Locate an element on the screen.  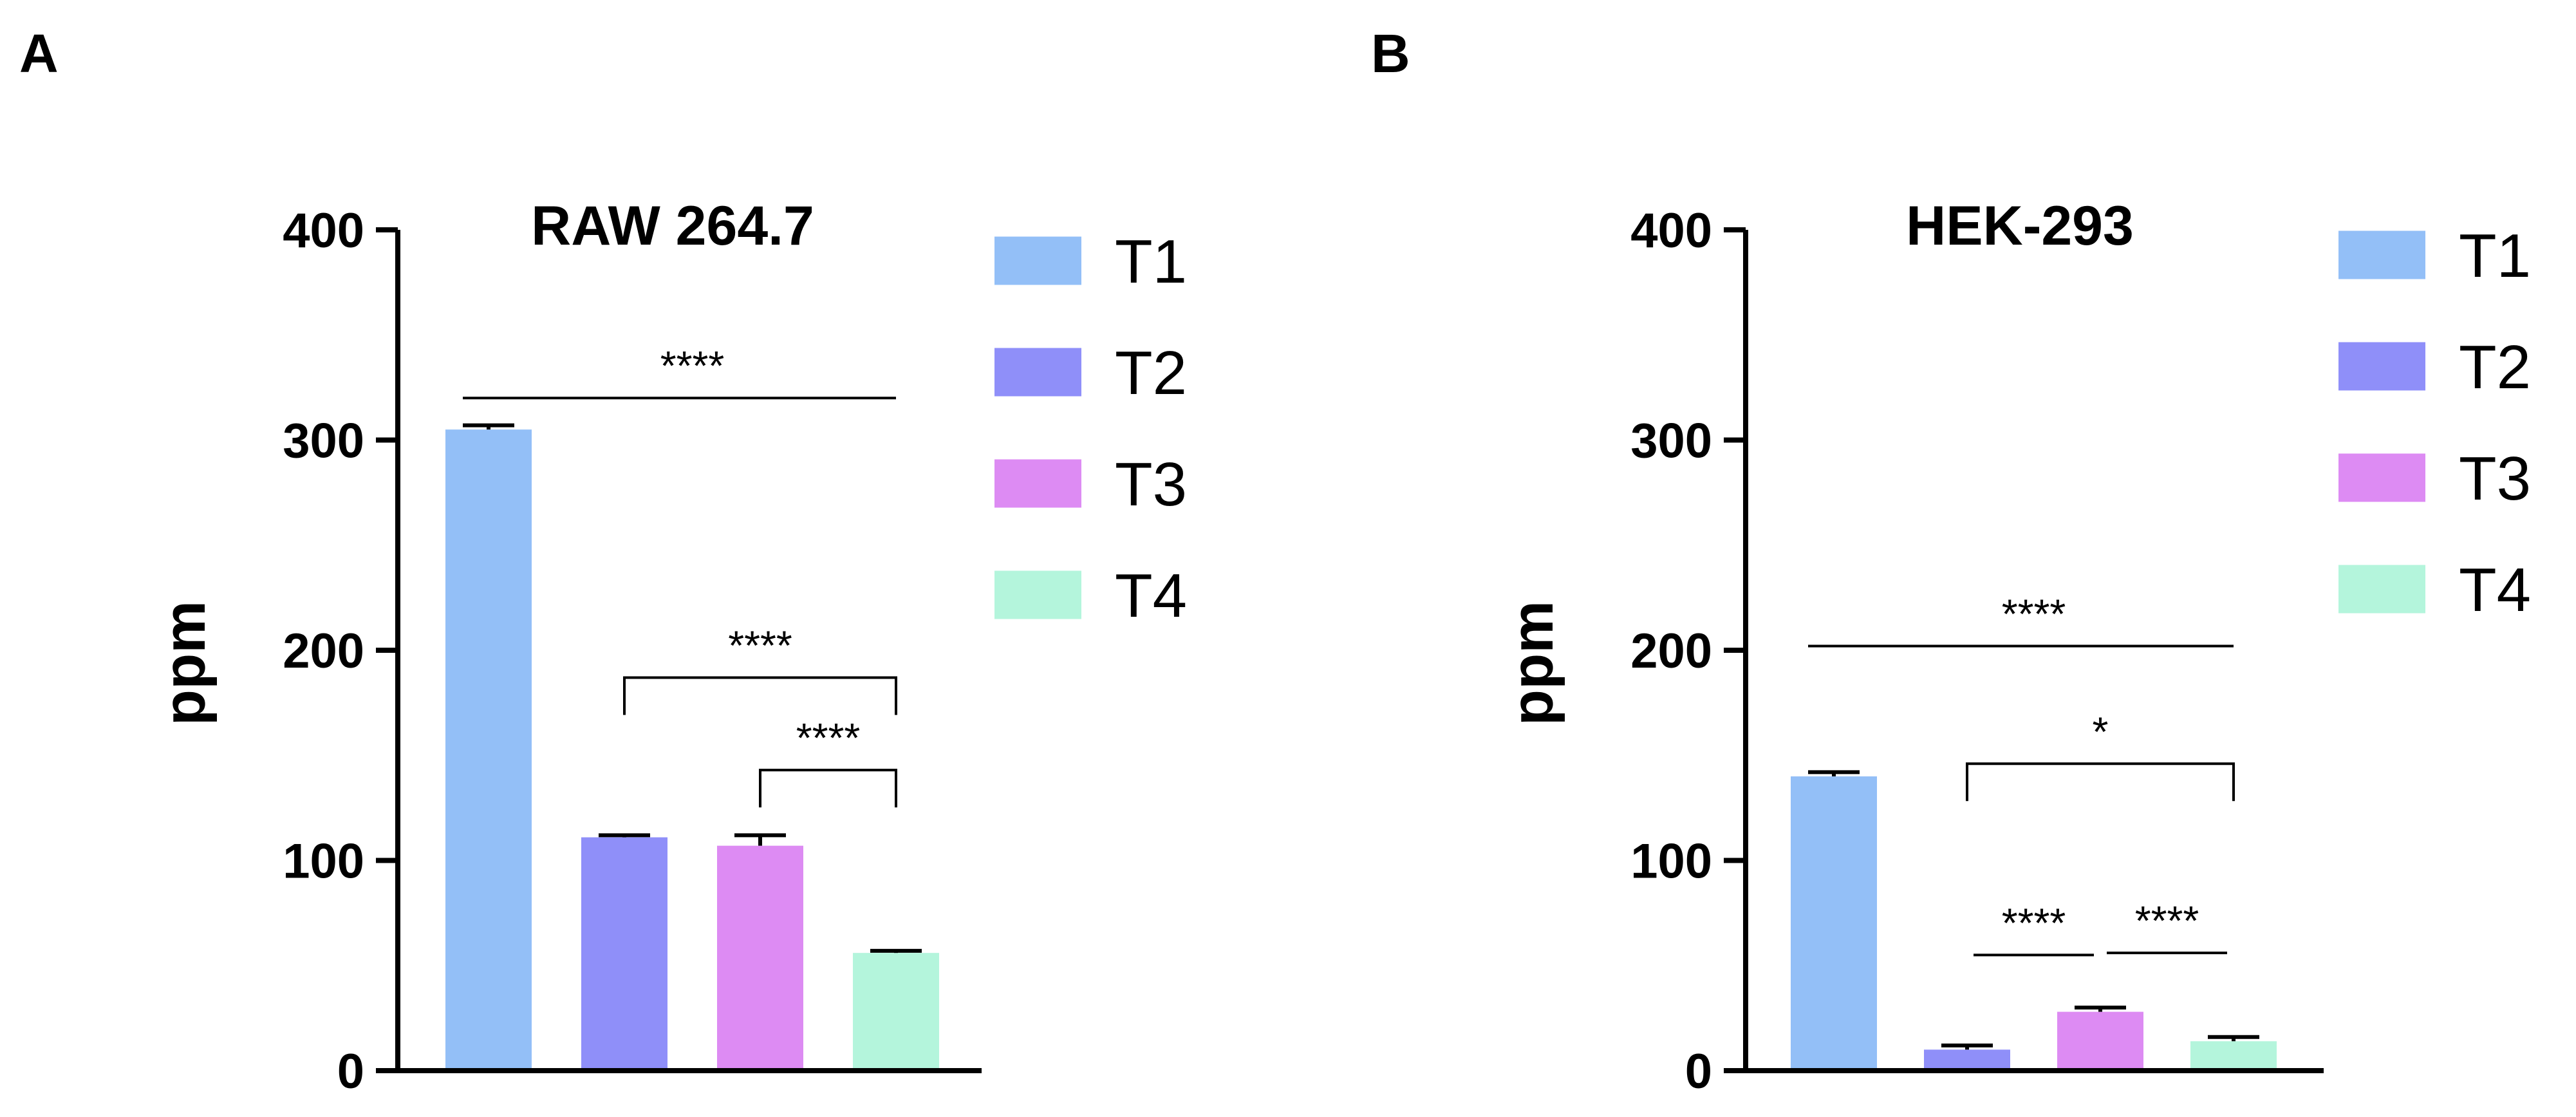
significance-label-1: * is located at coordinates (2101, 731).